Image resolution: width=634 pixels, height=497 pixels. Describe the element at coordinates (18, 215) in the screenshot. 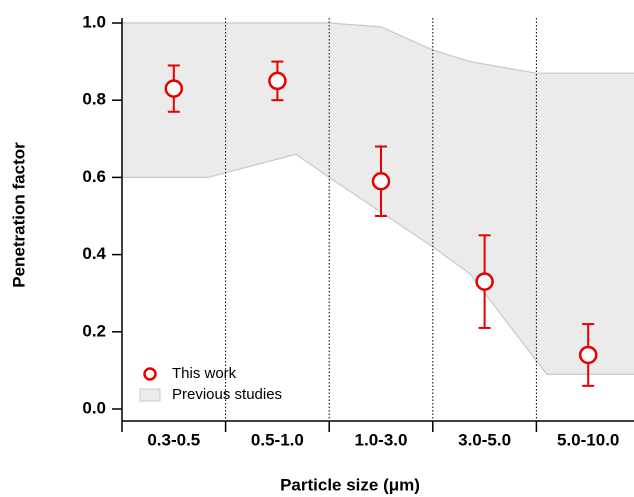

I see `y-axis-title: Penetration factor` at that location.